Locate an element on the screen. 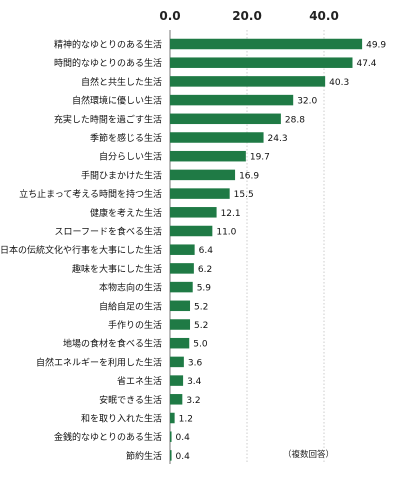 This screenshot has width=400, height=477. category-label: 趣味を大事にした生活 is located at coordinates (117, 269).